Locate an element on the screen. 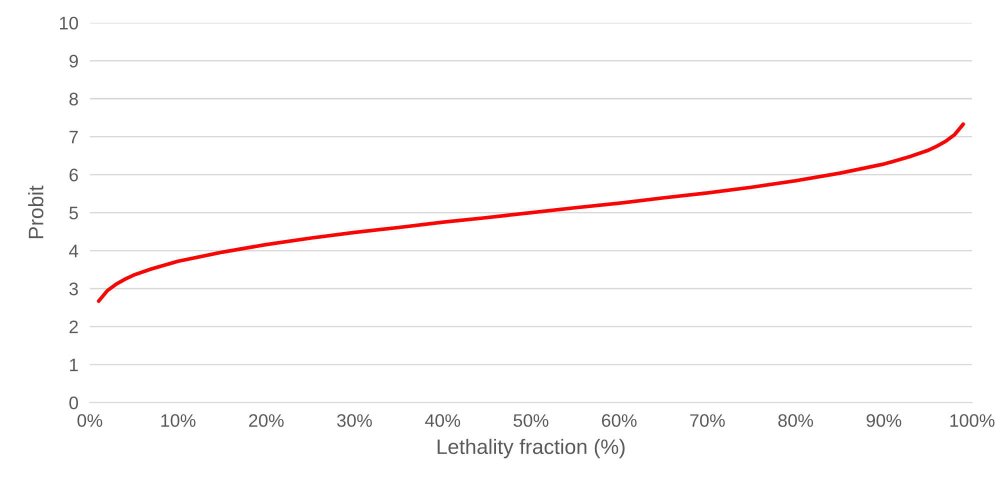 This screenshot has width=998, height=485. y-tick-label: 1 is located at coordinates (74, 365).